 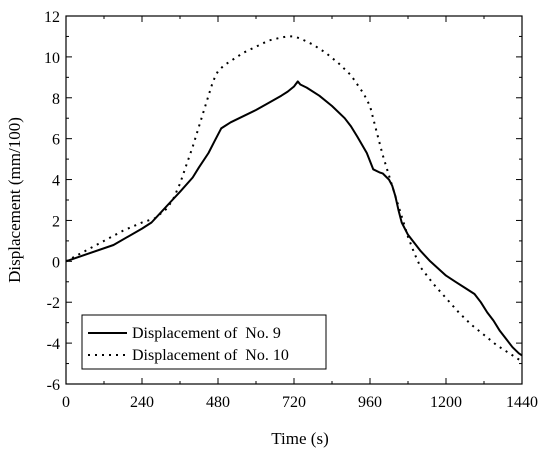 What do you see at coordinates (52, 58) in the screenshot?
I see `y-tick-label: 10` at bounding box center [52, 58].